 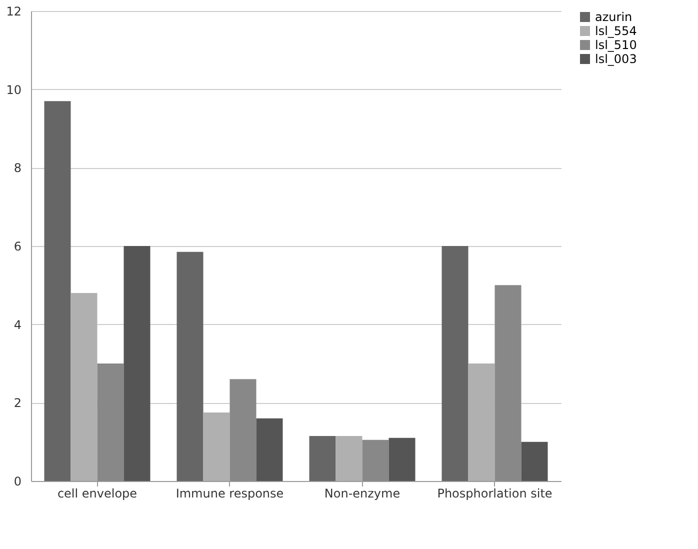 What do you see at coordinates (616, 59) in the screenshot?
I see `legend-label: lsl_003` at bounding box center [616, 59].